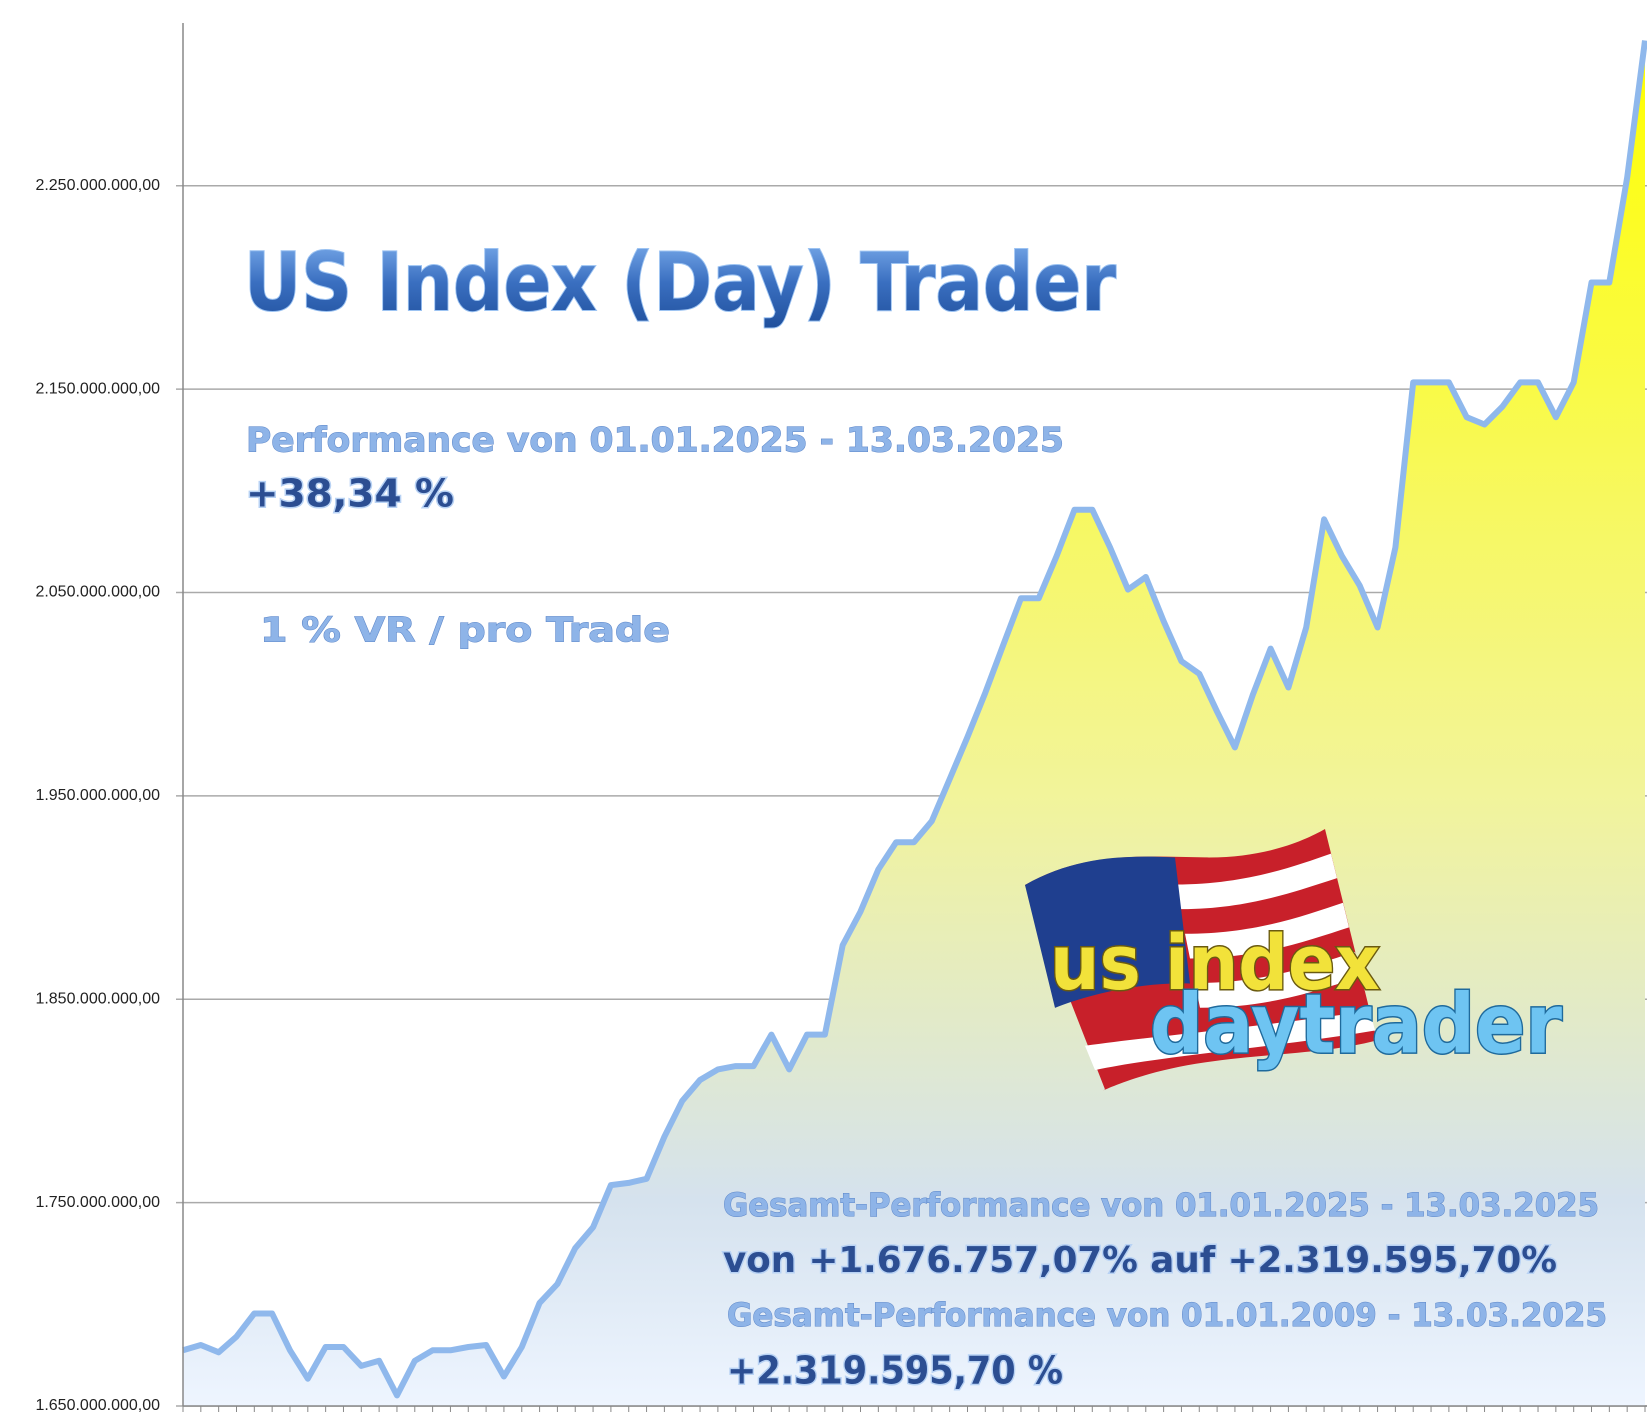 The image size is (1647, 1417). Describe the element at coordinates (97, 592) in the screenshot. I see `y-tick-label: 2.050.000.000,00` at that location.